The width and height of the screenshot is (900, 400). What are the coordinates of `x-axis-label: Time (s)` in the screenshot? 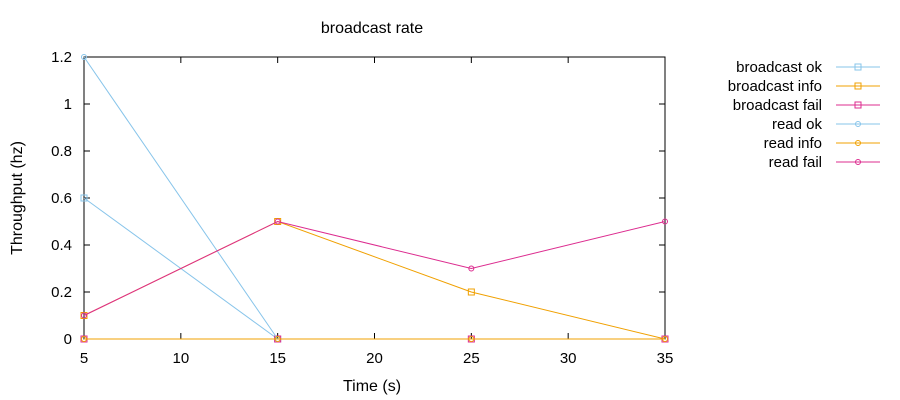 It's located at (372, 386).